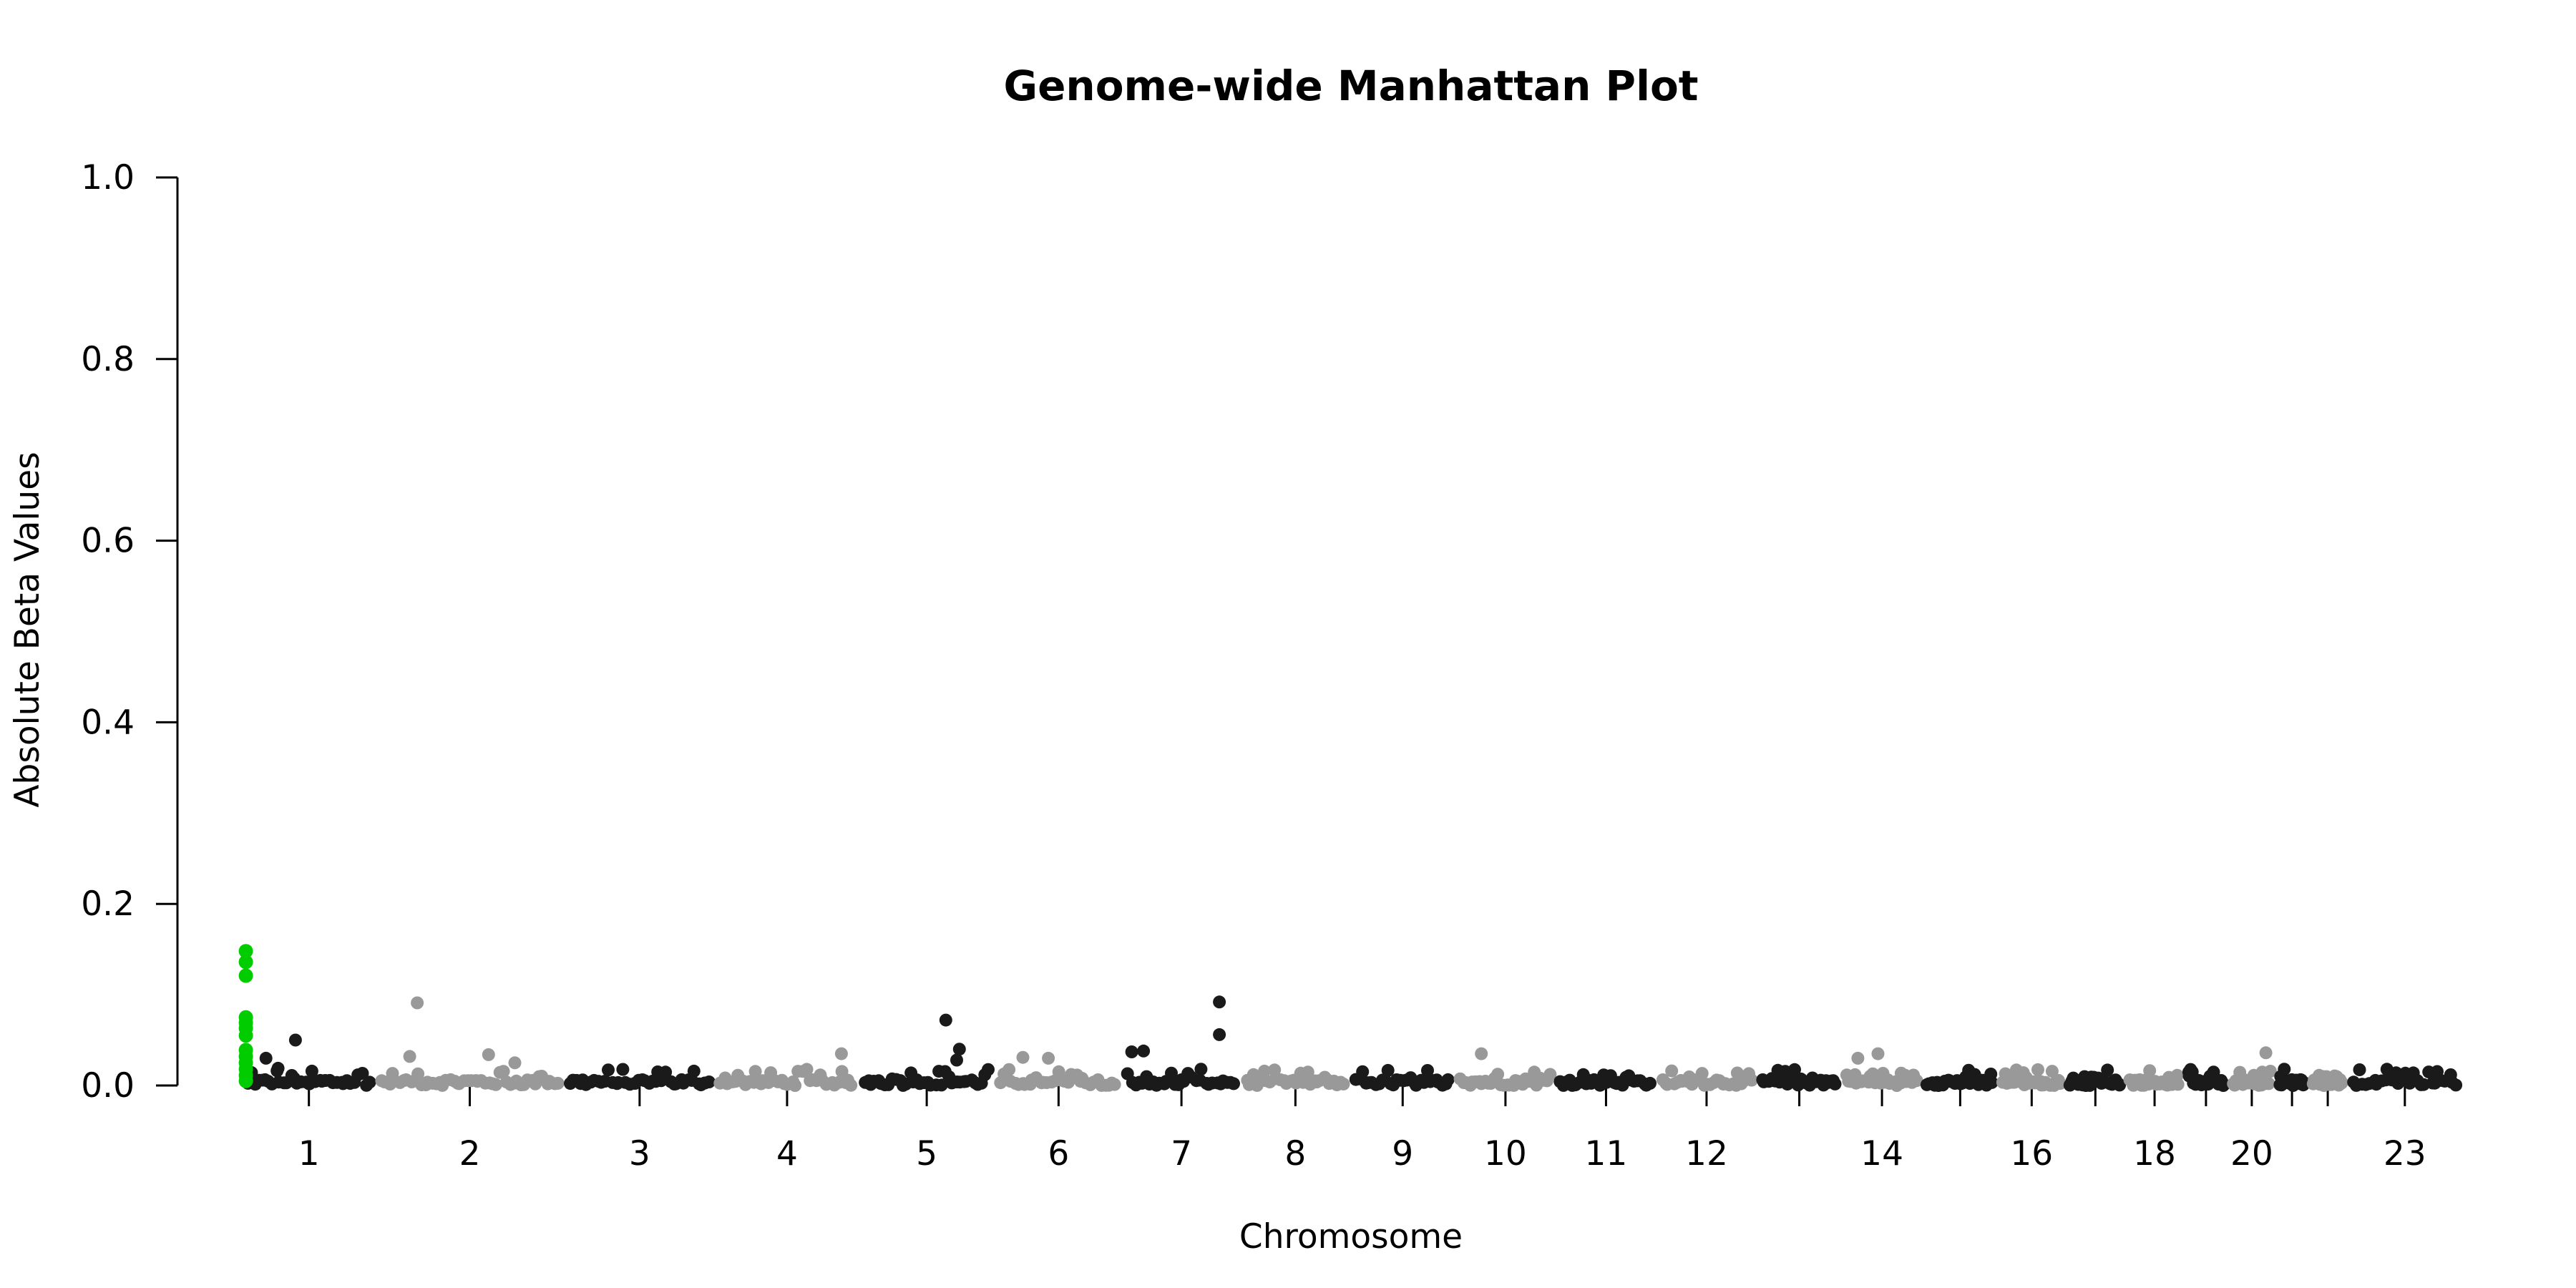 Image resolution: width=2576 pixels, height=1288 pixels. Describe the element at coordinates (787, 1154) in the screenshot. I see `x-tick-label: 4` at that location.